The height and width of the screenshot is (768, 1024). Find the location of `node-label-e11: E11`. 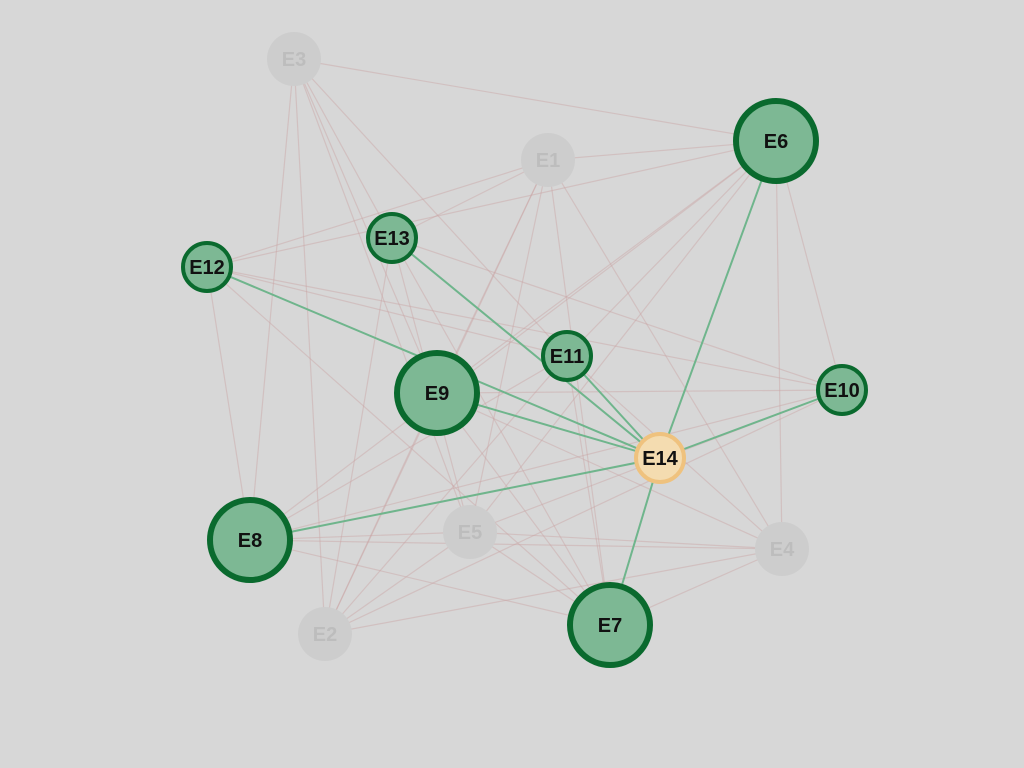

node-label-e11: E11 is located at coordinates (567, 357).